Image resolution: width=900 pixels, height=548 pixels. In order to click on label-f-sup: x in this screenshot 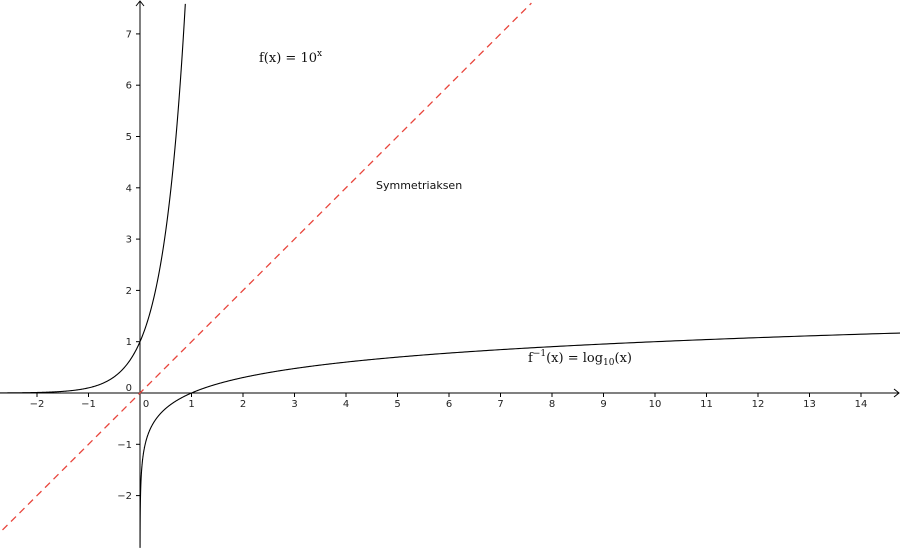, I will do `click(319, 54)`.